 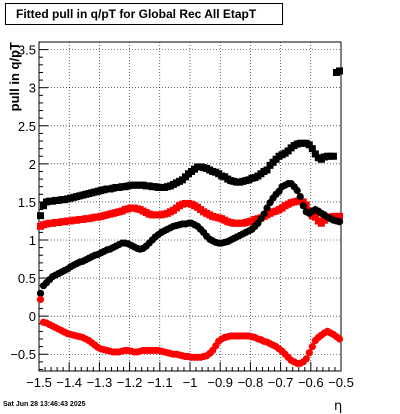 What do you see at coordinates (251, 382) in the screenshot?
I see `x-tick-label: −0.8` at bounding box center [251, 382].